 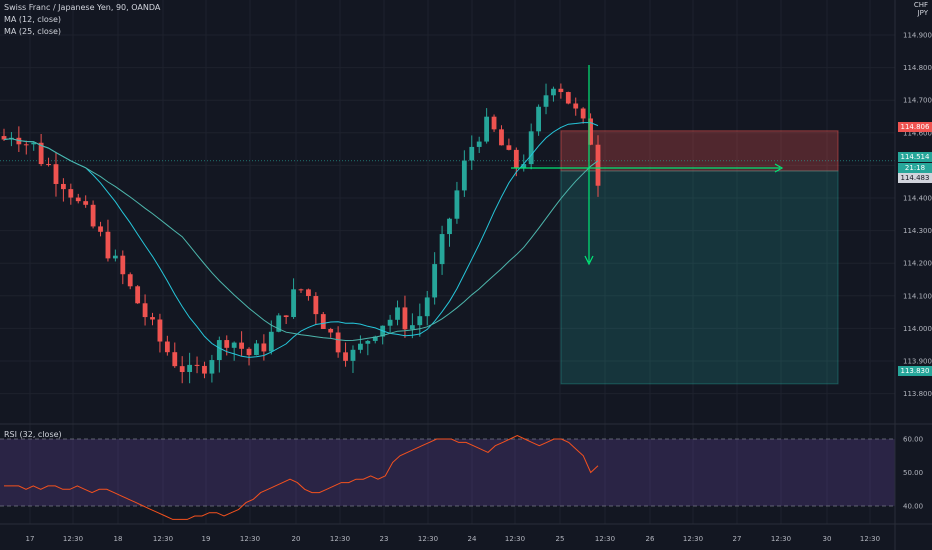 What do you see at coordinates (915, 178) in the screenshot?
I see `tag-entry: 114.483` at bounding box center [915, 178].